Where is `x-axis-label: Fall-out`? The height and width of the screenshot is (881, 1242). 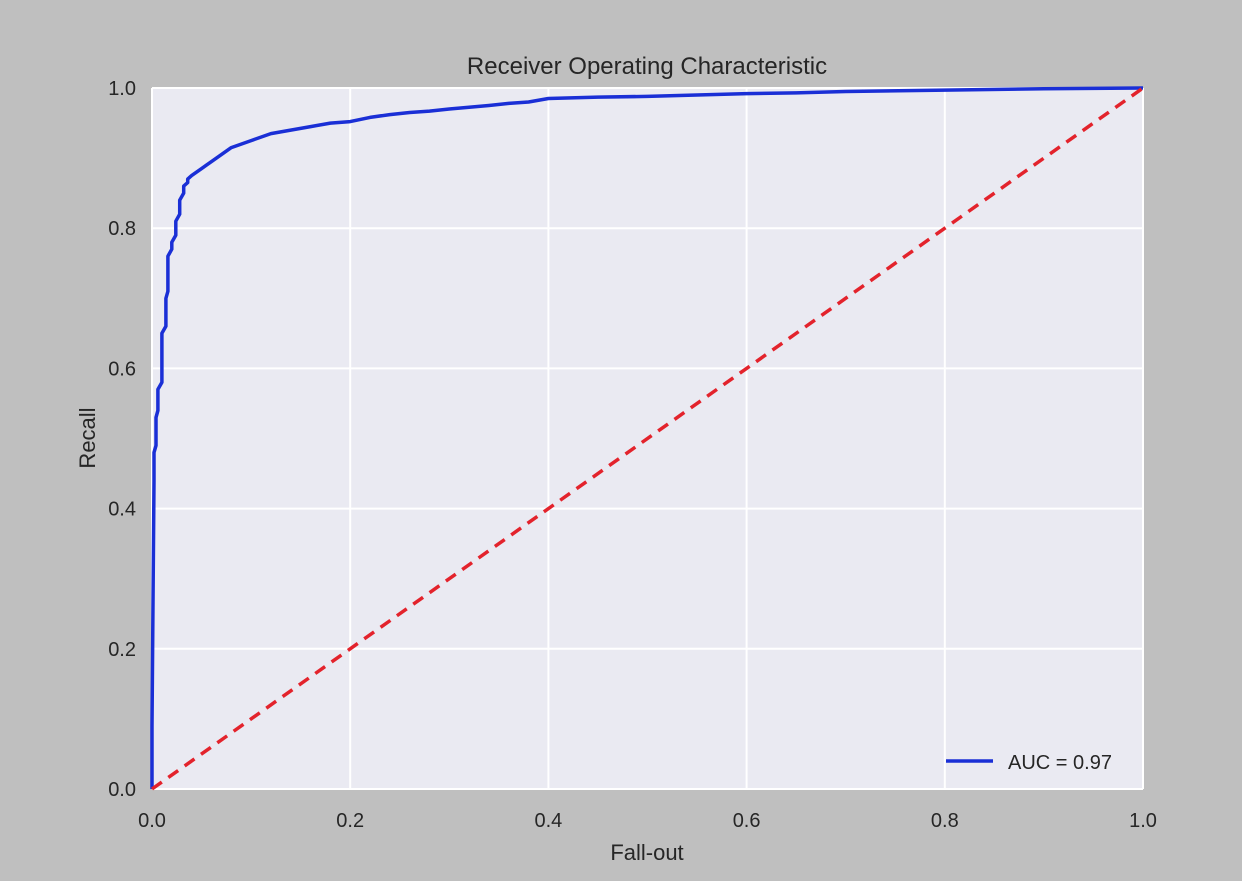
x-axis-label: Fall-out is located at coordinates (646, 852).